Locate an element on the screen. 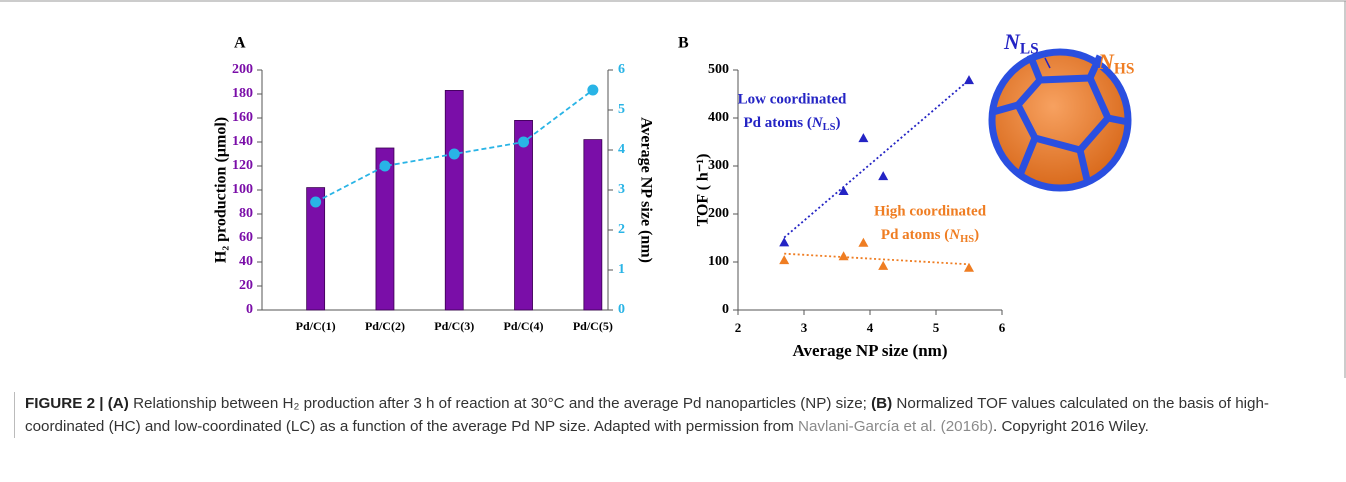 This screenshot has width=1346, height=482. x-tick-label: 2 is located at coordinates (738, 327).